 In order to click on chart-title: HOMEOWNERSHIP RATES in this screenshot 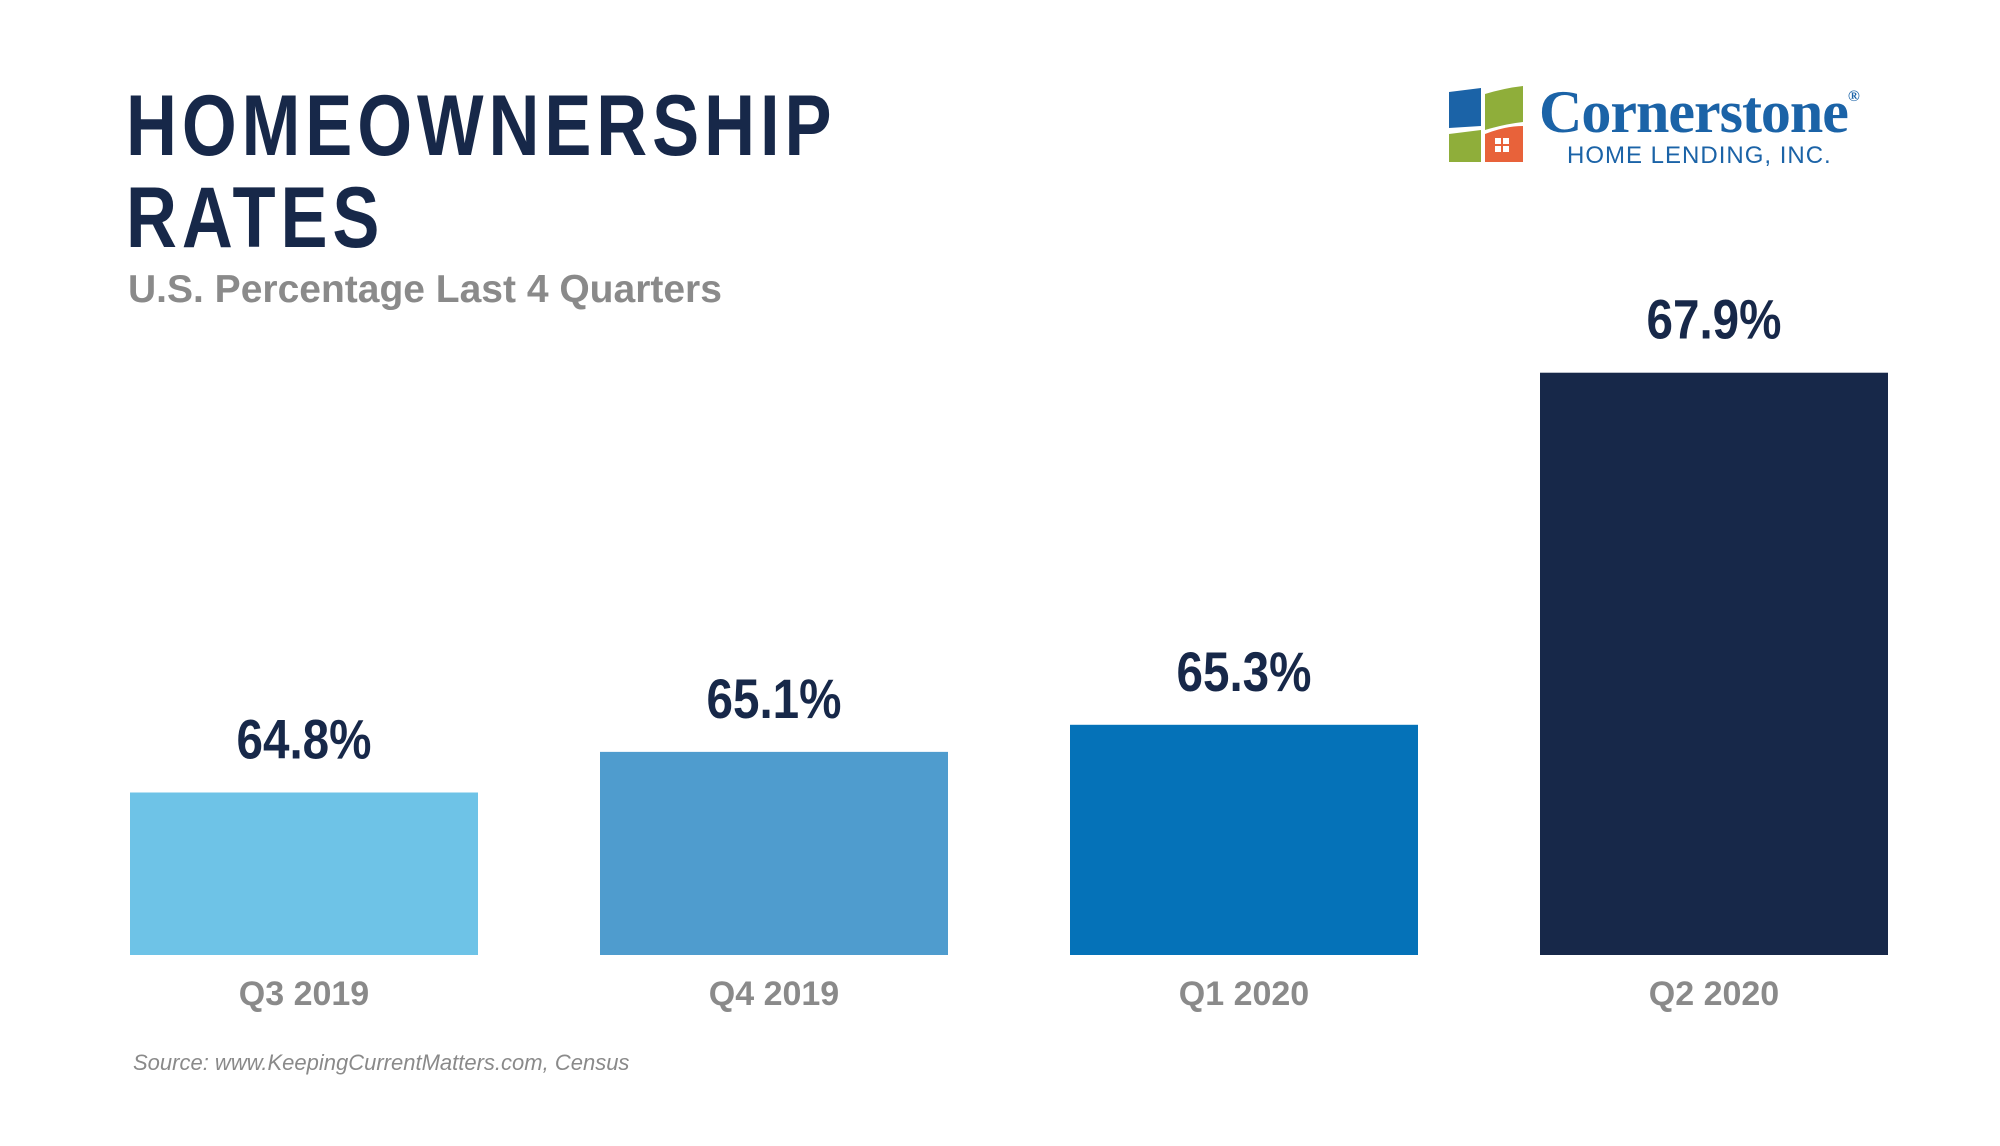, I will do `click(481, 172)`.